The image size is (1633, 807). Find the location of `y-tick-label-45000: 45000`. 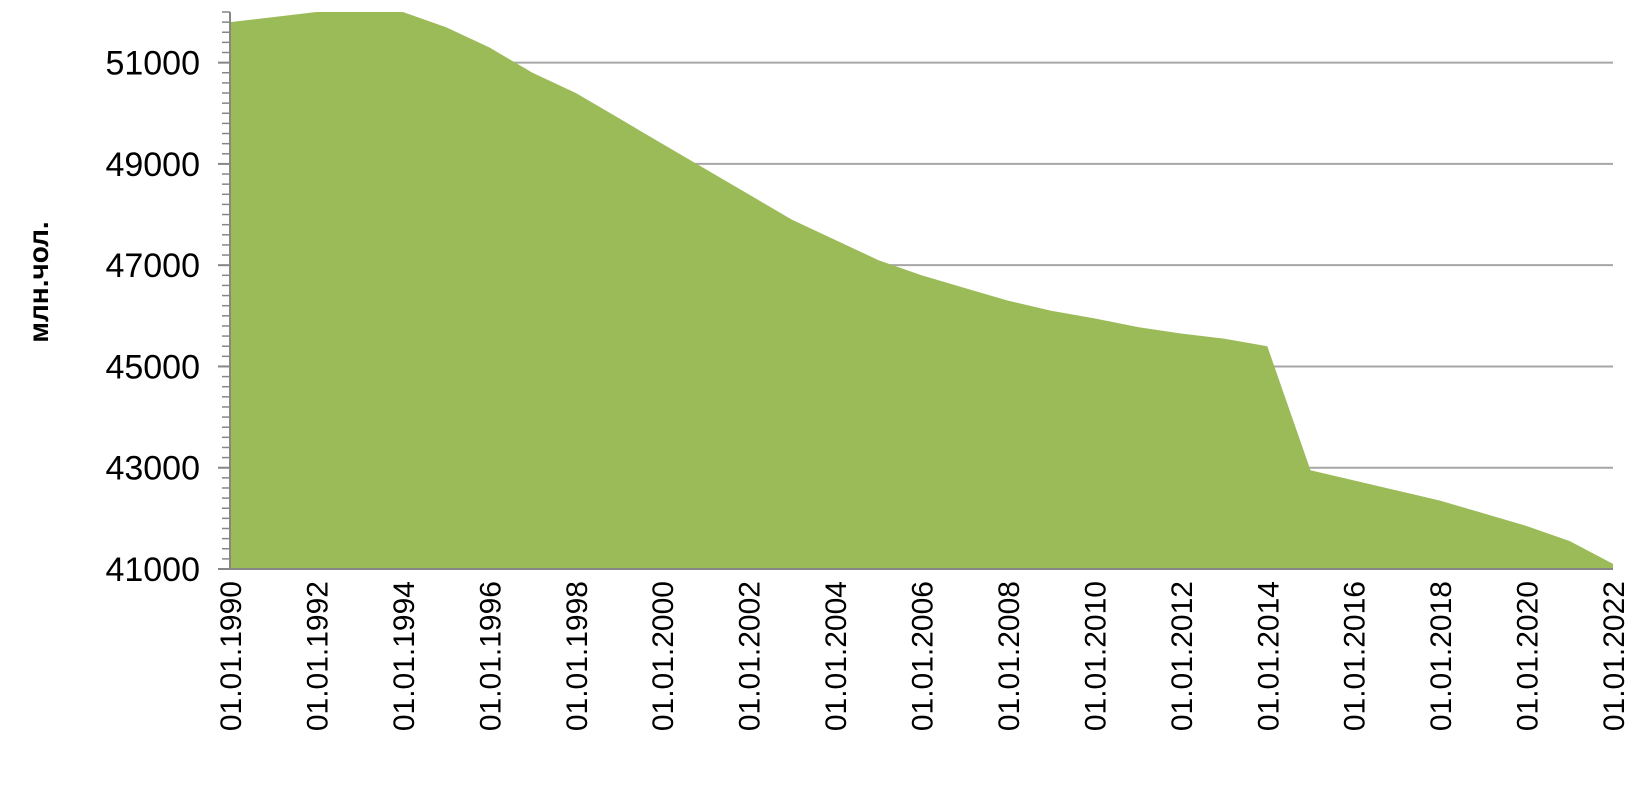

y-tick-label-45000: 45000 is located at coordinates (152, 367).